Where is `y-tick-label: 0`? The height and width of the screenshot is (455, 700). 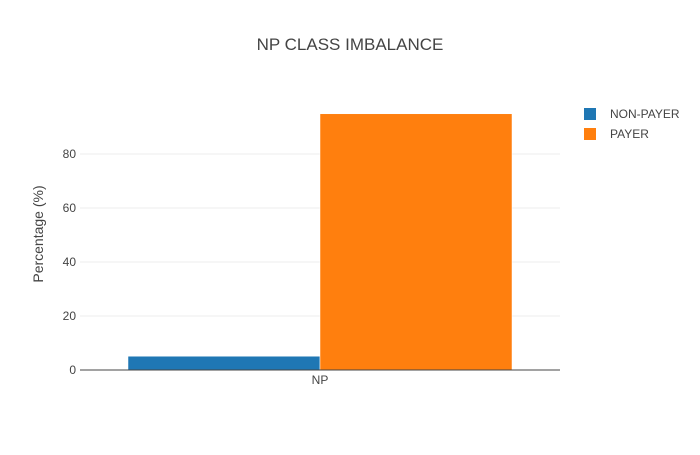 y-tick-label: 0 is located at coordinates (72, 370).